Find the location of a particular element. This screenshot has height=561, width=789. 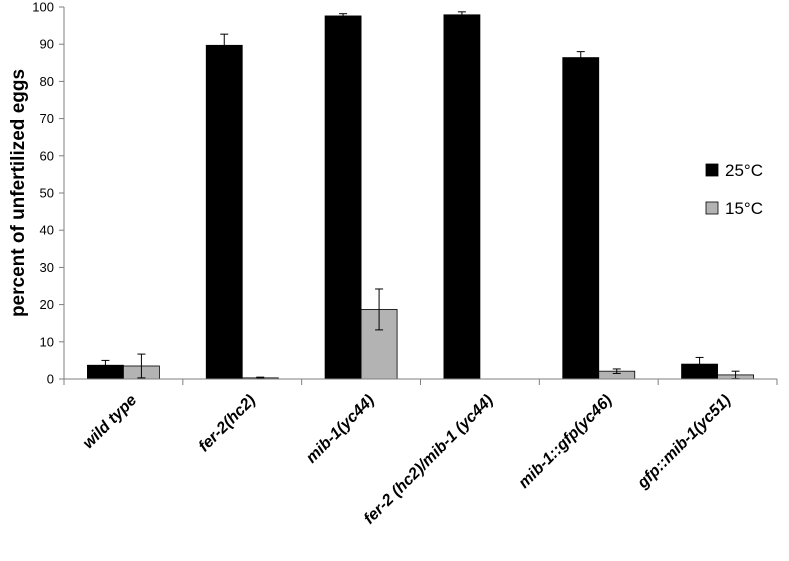

x-category-label: wild type is located at coordinates (110, 422).